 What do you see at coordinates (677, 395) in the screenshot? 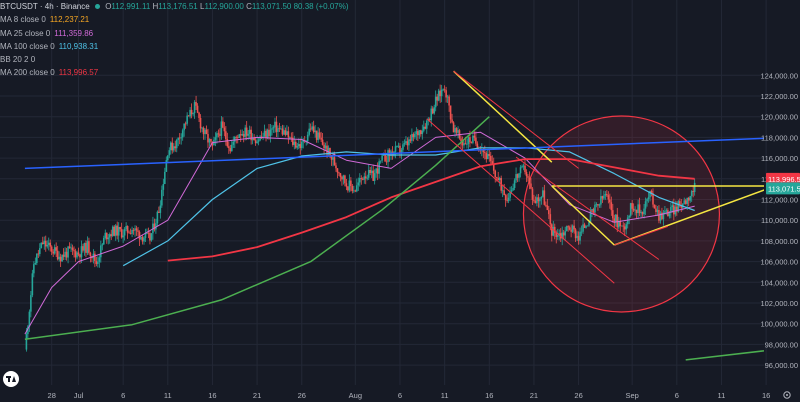
I see `x-tick-label: 6` at bounding box center [677, 395].